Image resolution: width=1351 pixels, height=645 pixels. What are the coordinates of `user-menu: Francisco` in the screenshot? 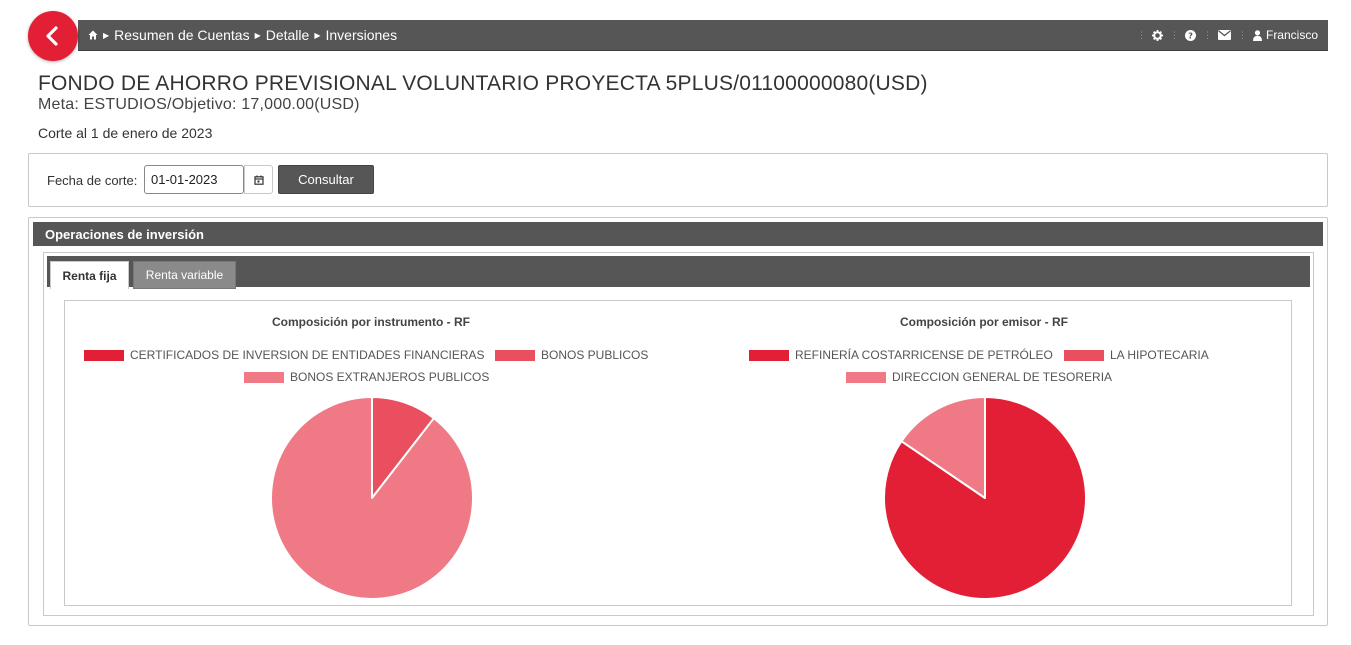 It's located at (1285, 35).